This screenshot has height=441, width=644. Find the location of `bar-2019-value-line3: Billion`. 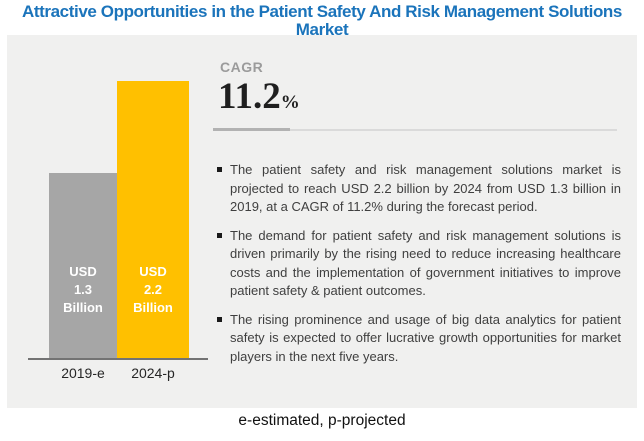

bar-2019-value-line3: Billion is located at coordinates (83, 307).